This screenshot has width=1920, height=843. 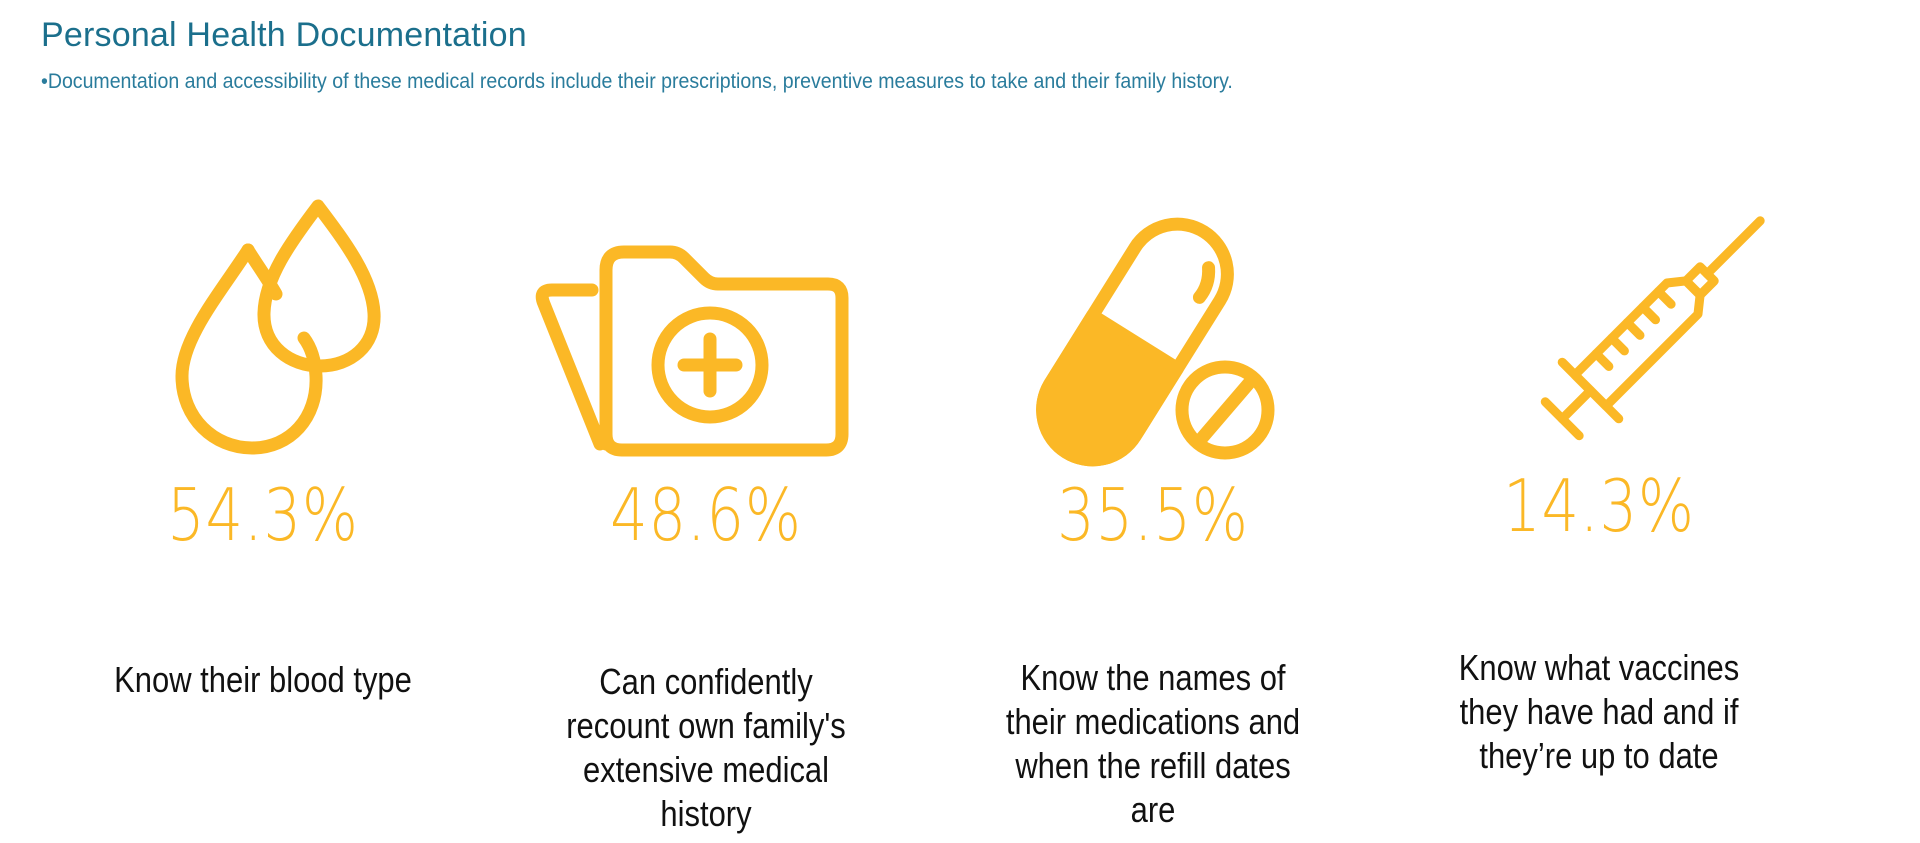 I want to click on stat-label-line: they’re up to date, so click(x=1599, y=755).